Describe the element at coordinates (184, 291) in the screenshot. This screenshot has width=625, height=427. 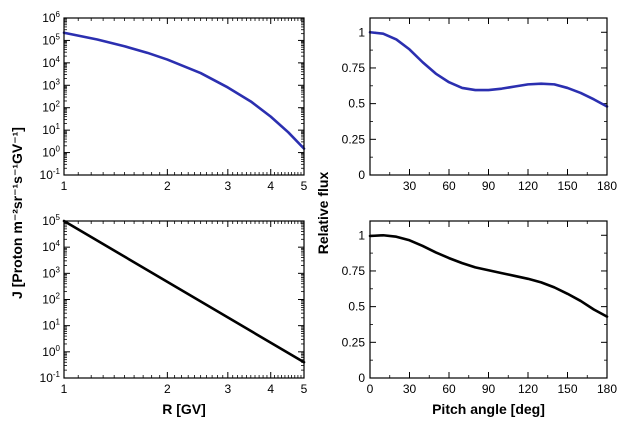
I see `series-line-bottom-left` at that location.